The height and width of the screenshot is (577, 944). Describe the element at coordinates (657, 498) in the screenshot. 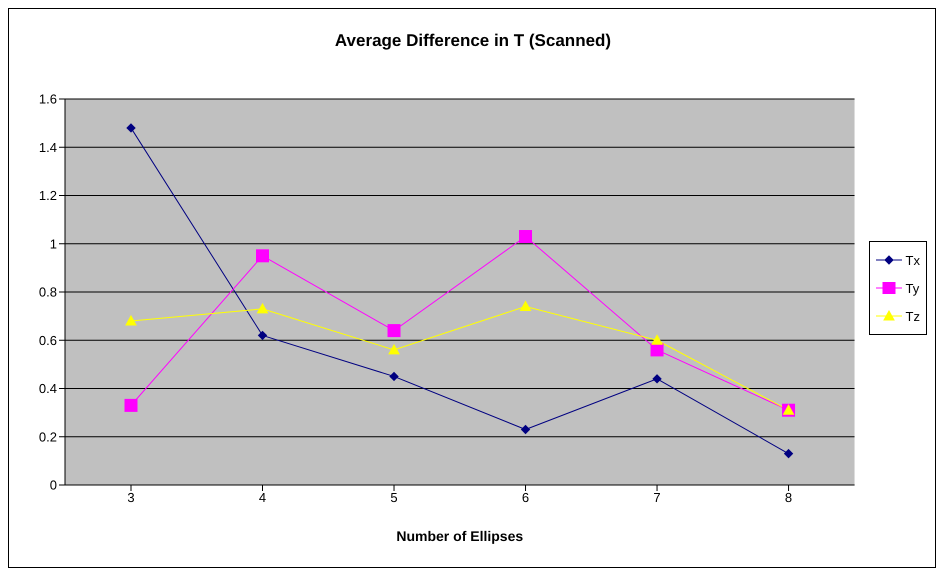

I see `x-tick-label: 7` at that location.